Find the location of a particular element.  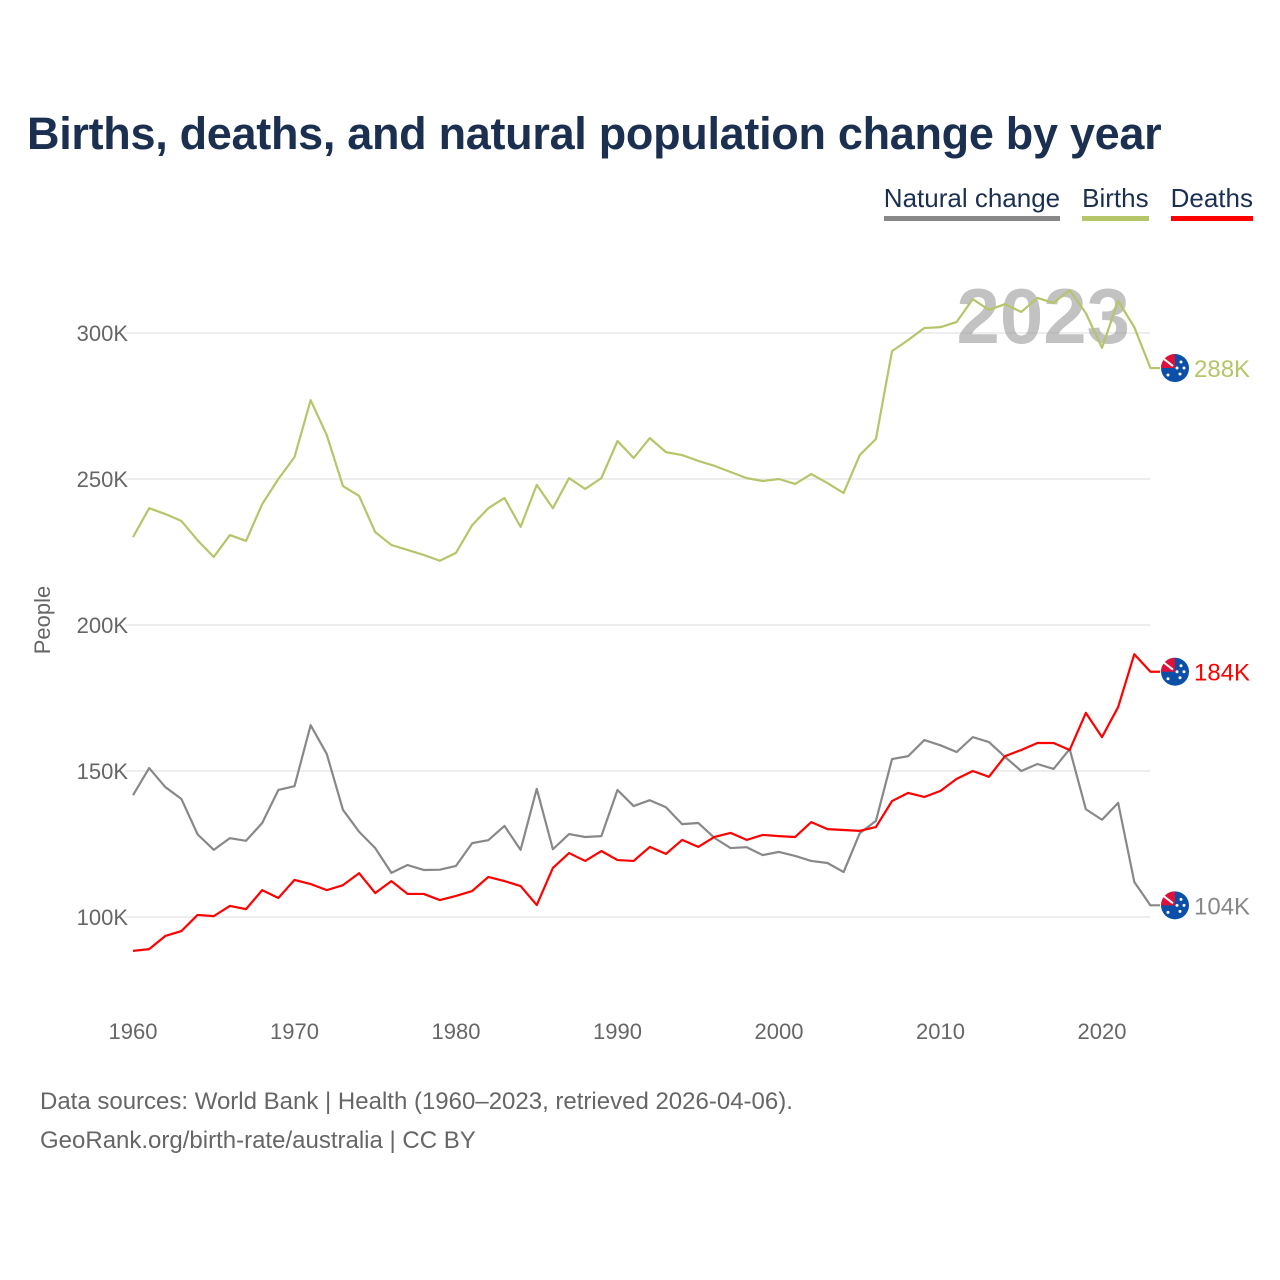

x-tick-label: 2020 is located at coordinates (1102, 1031).